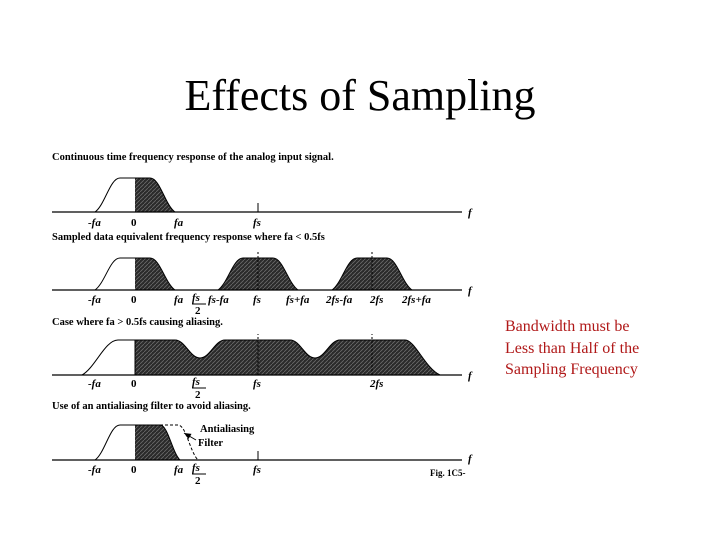  Describe the element at coordinates (257, 384) in the screenshot. I see `panel-3-label-fs: fs` at that location.